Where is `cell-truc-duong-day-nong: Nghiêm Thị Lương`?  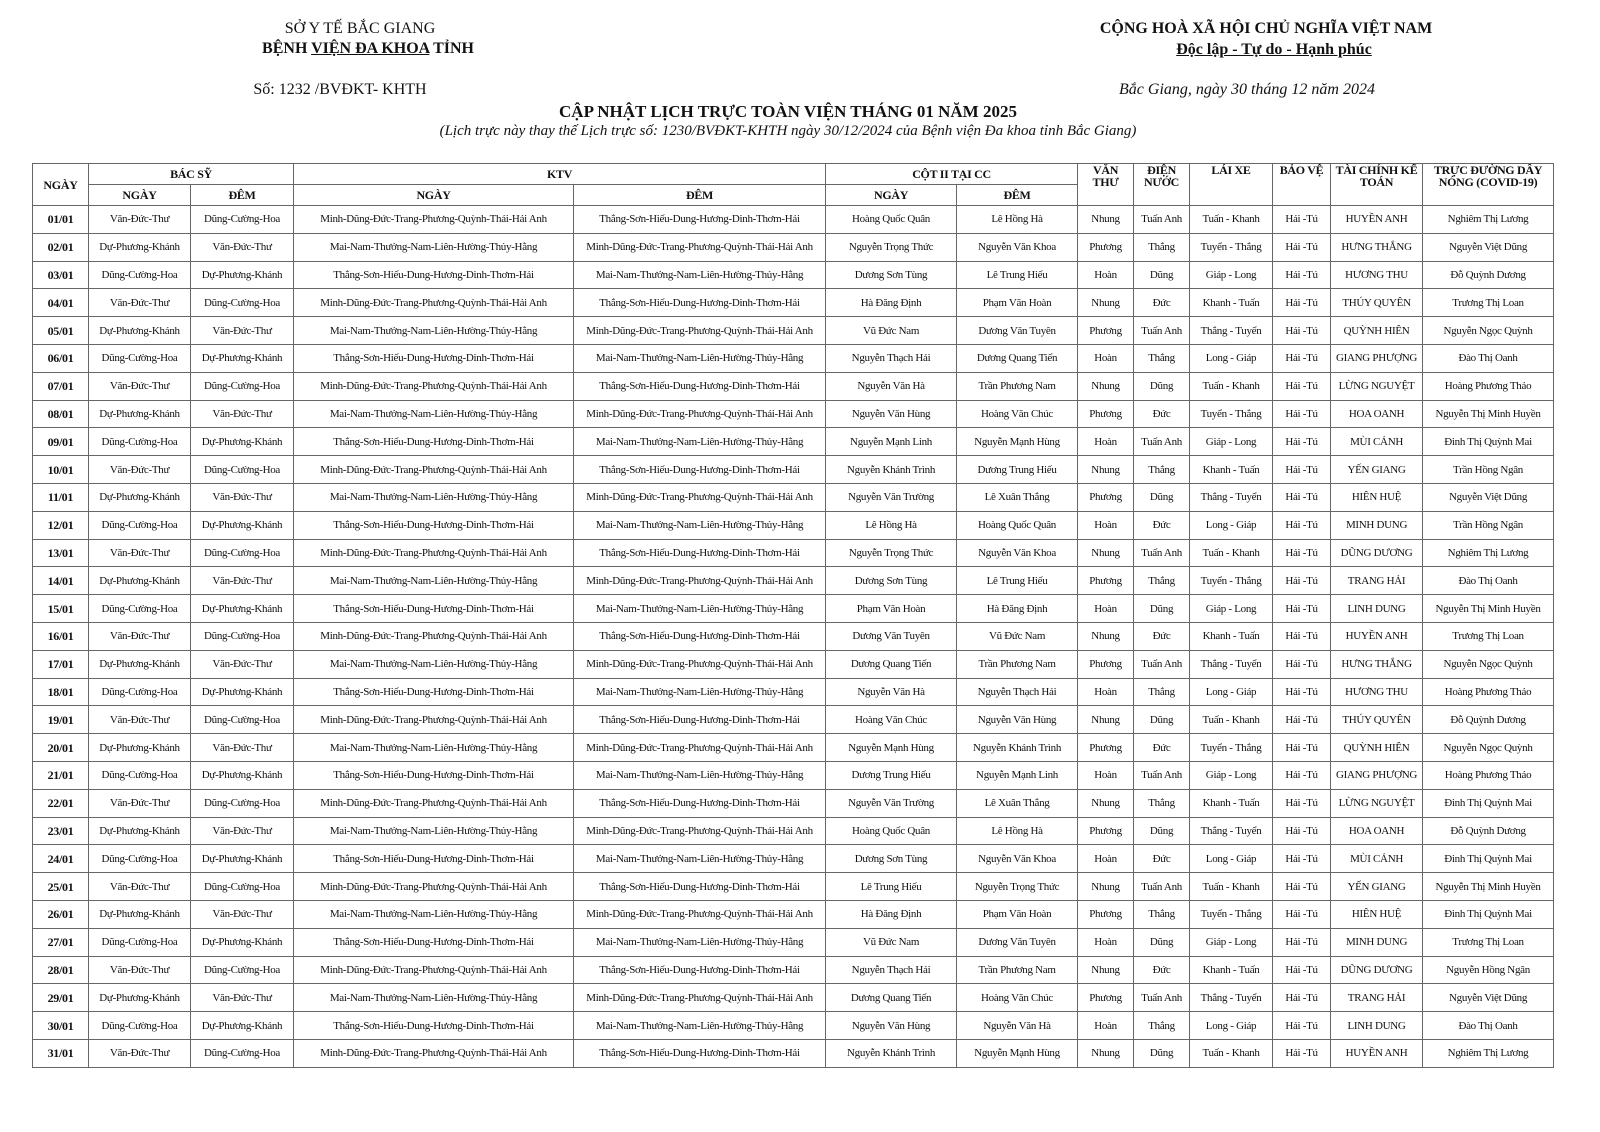
cell-truc-duong-day-nong: Nghiêm Thị Lương is located at coordinates (1488, 1053).